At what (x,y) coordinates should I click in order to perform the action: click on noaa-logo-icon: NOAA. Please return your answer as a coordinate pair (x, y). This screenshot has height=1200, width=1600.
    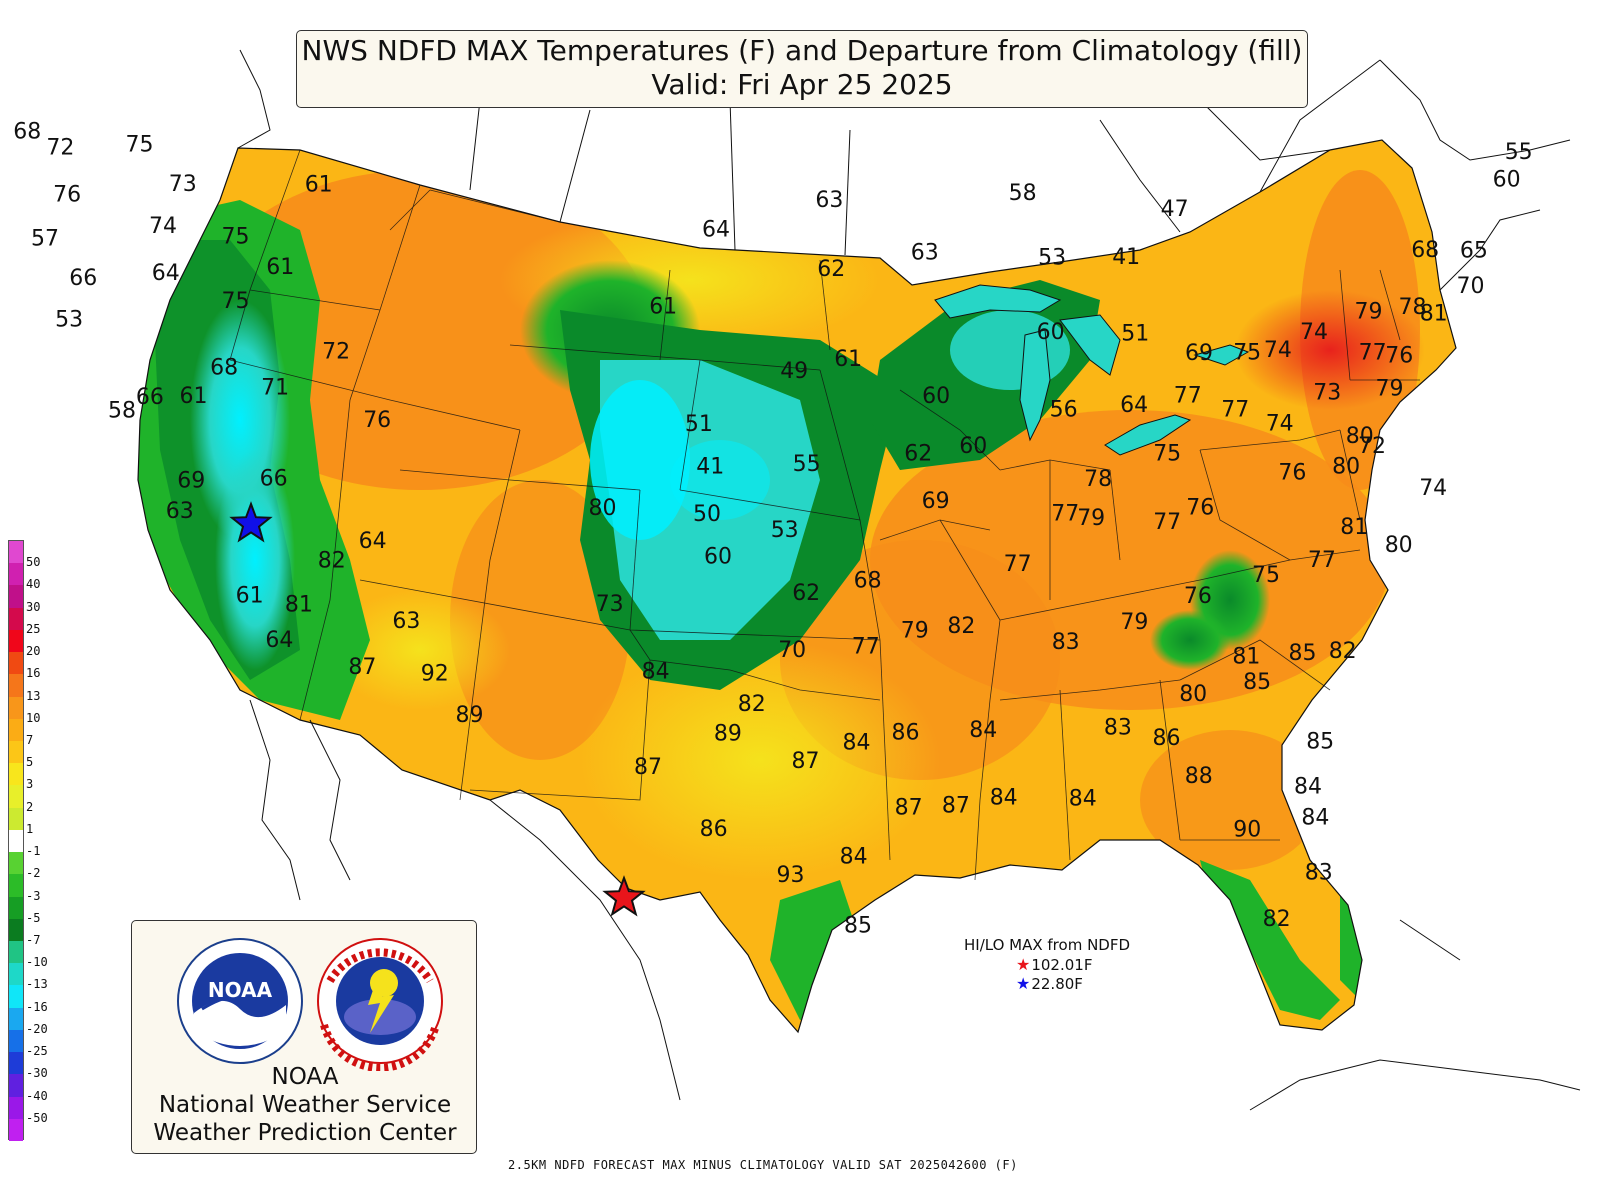
    Looking at the image, I should click on (240, 1001).